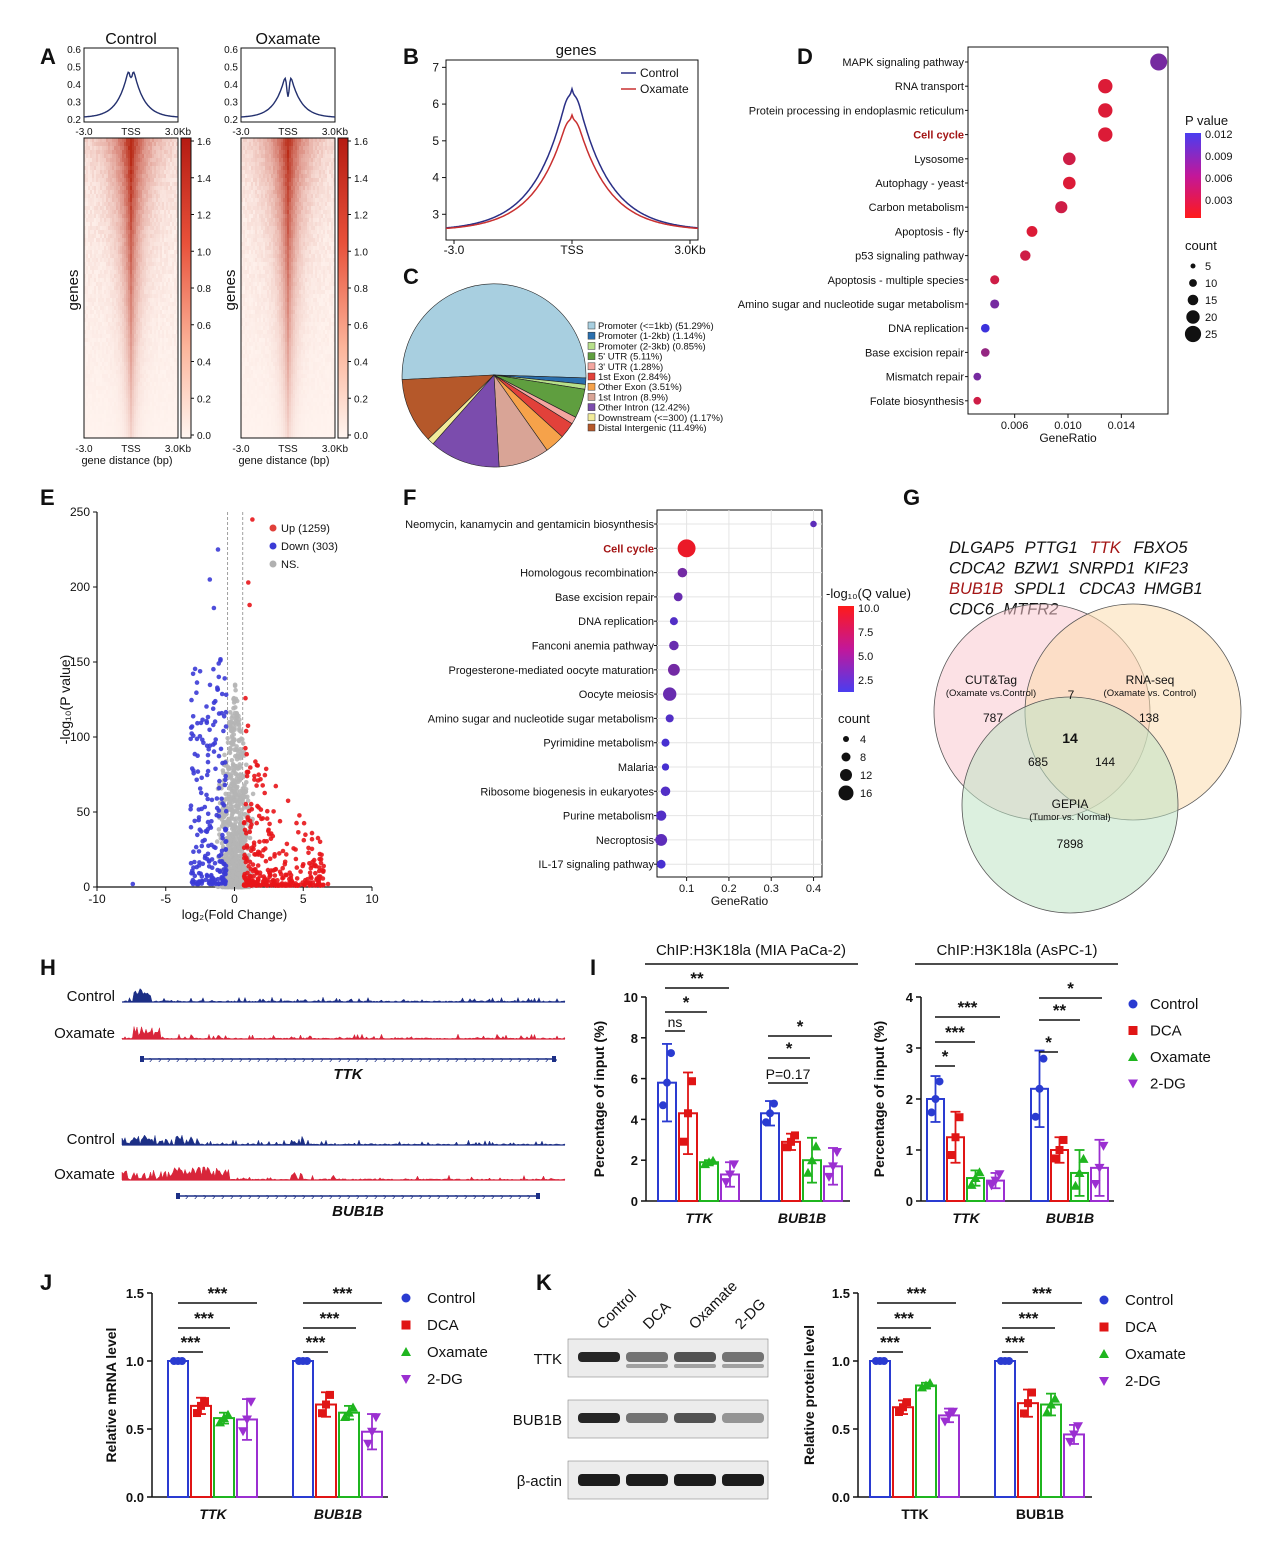 The width and height of the screenshot is (1269, 1562). I want to click on colorbar, so click(186, 288).